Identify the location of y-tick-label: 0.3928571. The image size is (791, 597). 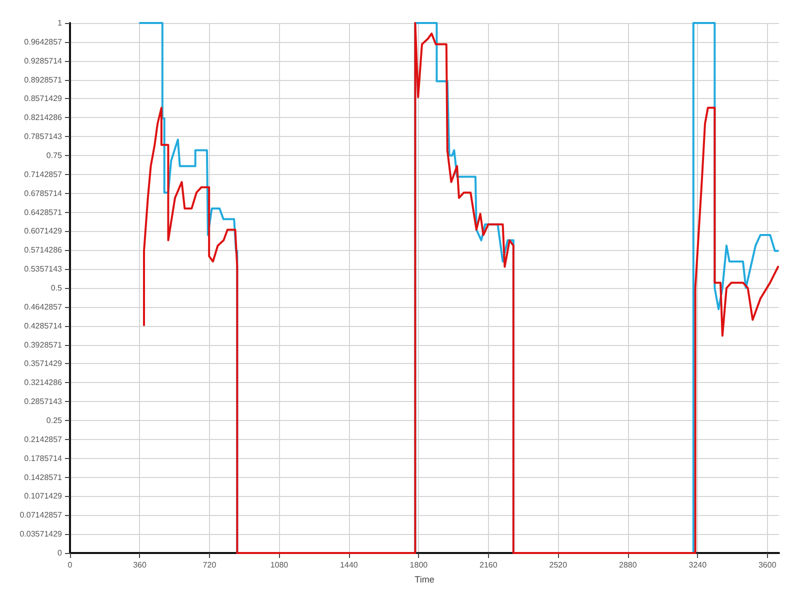
(43, 345).